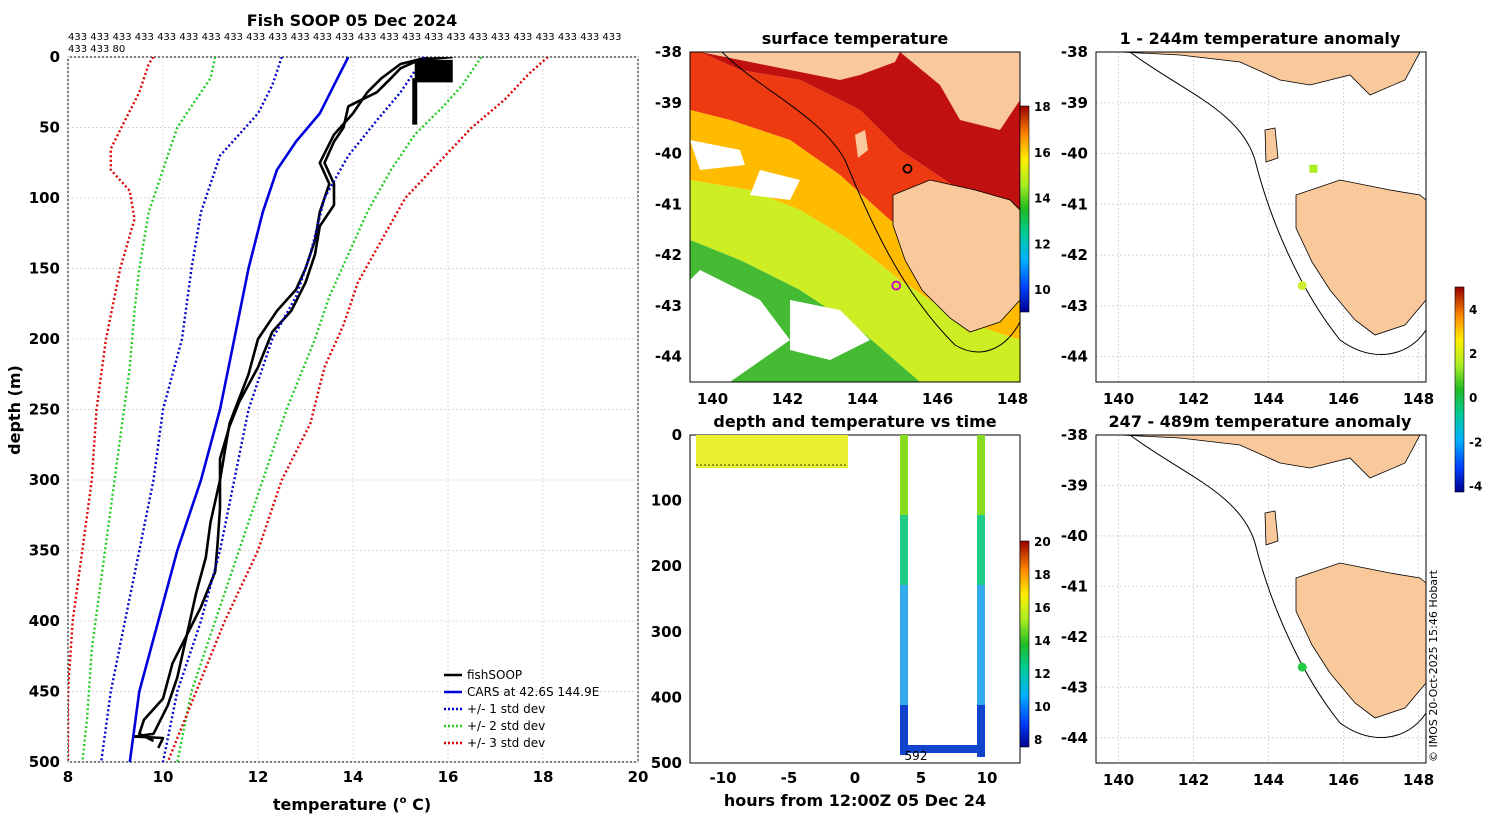  Describe the element at coordinates (1260, 421) in the screenshot. I see `anomaly-deep-title: 247 - 489m temperature anomaly` at that location.